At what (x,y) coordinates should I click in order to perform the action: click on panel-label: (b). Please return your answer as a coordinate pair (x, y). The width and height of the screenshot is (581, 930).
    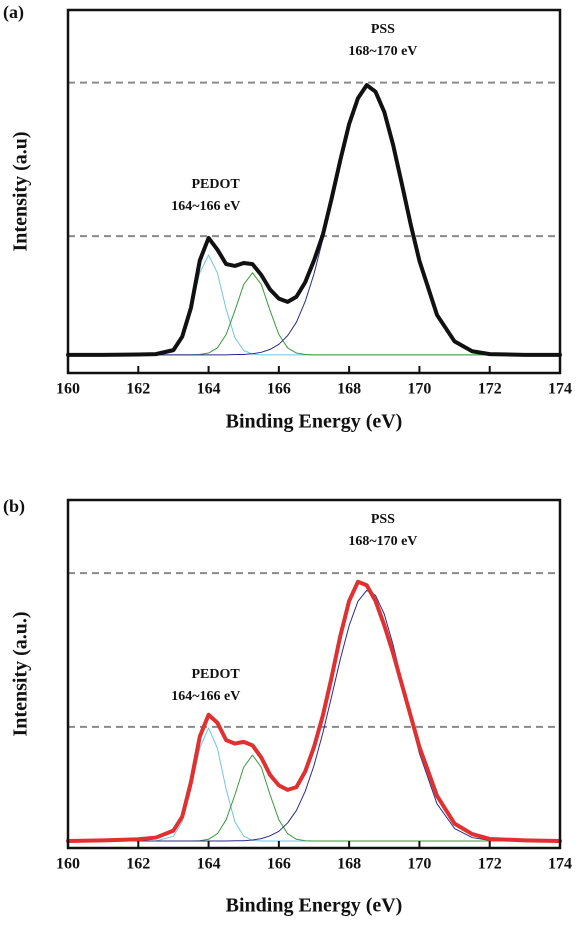
    Looking at the image, I should click on (14, 506).